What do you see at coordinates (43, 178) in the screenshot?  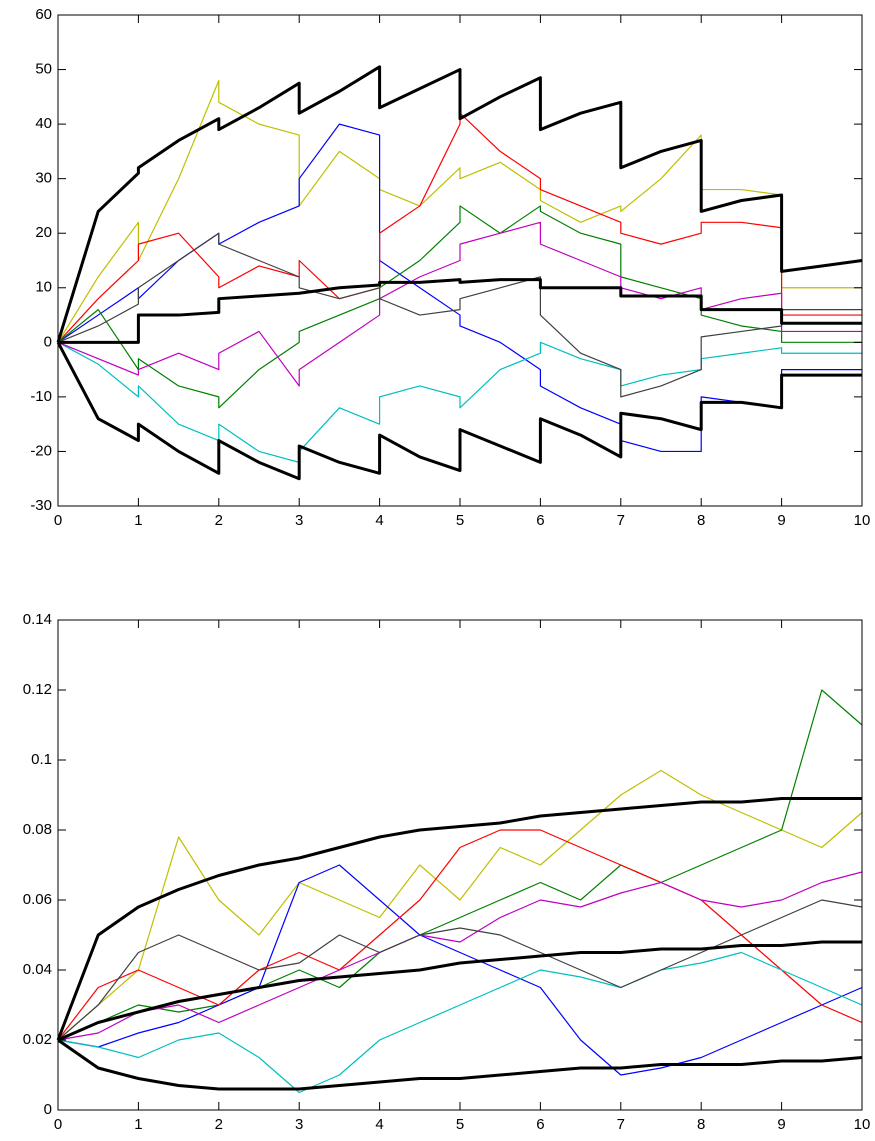 I see `y-tick-label: 30` at bounding box center [43, 178].